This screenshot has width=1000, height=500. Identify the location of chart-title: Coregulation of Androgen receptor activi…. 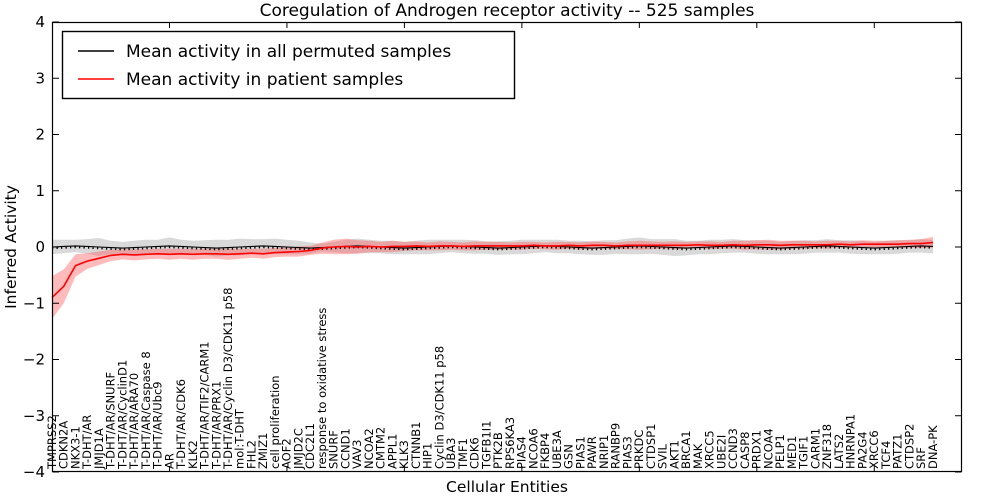
(507, 11).